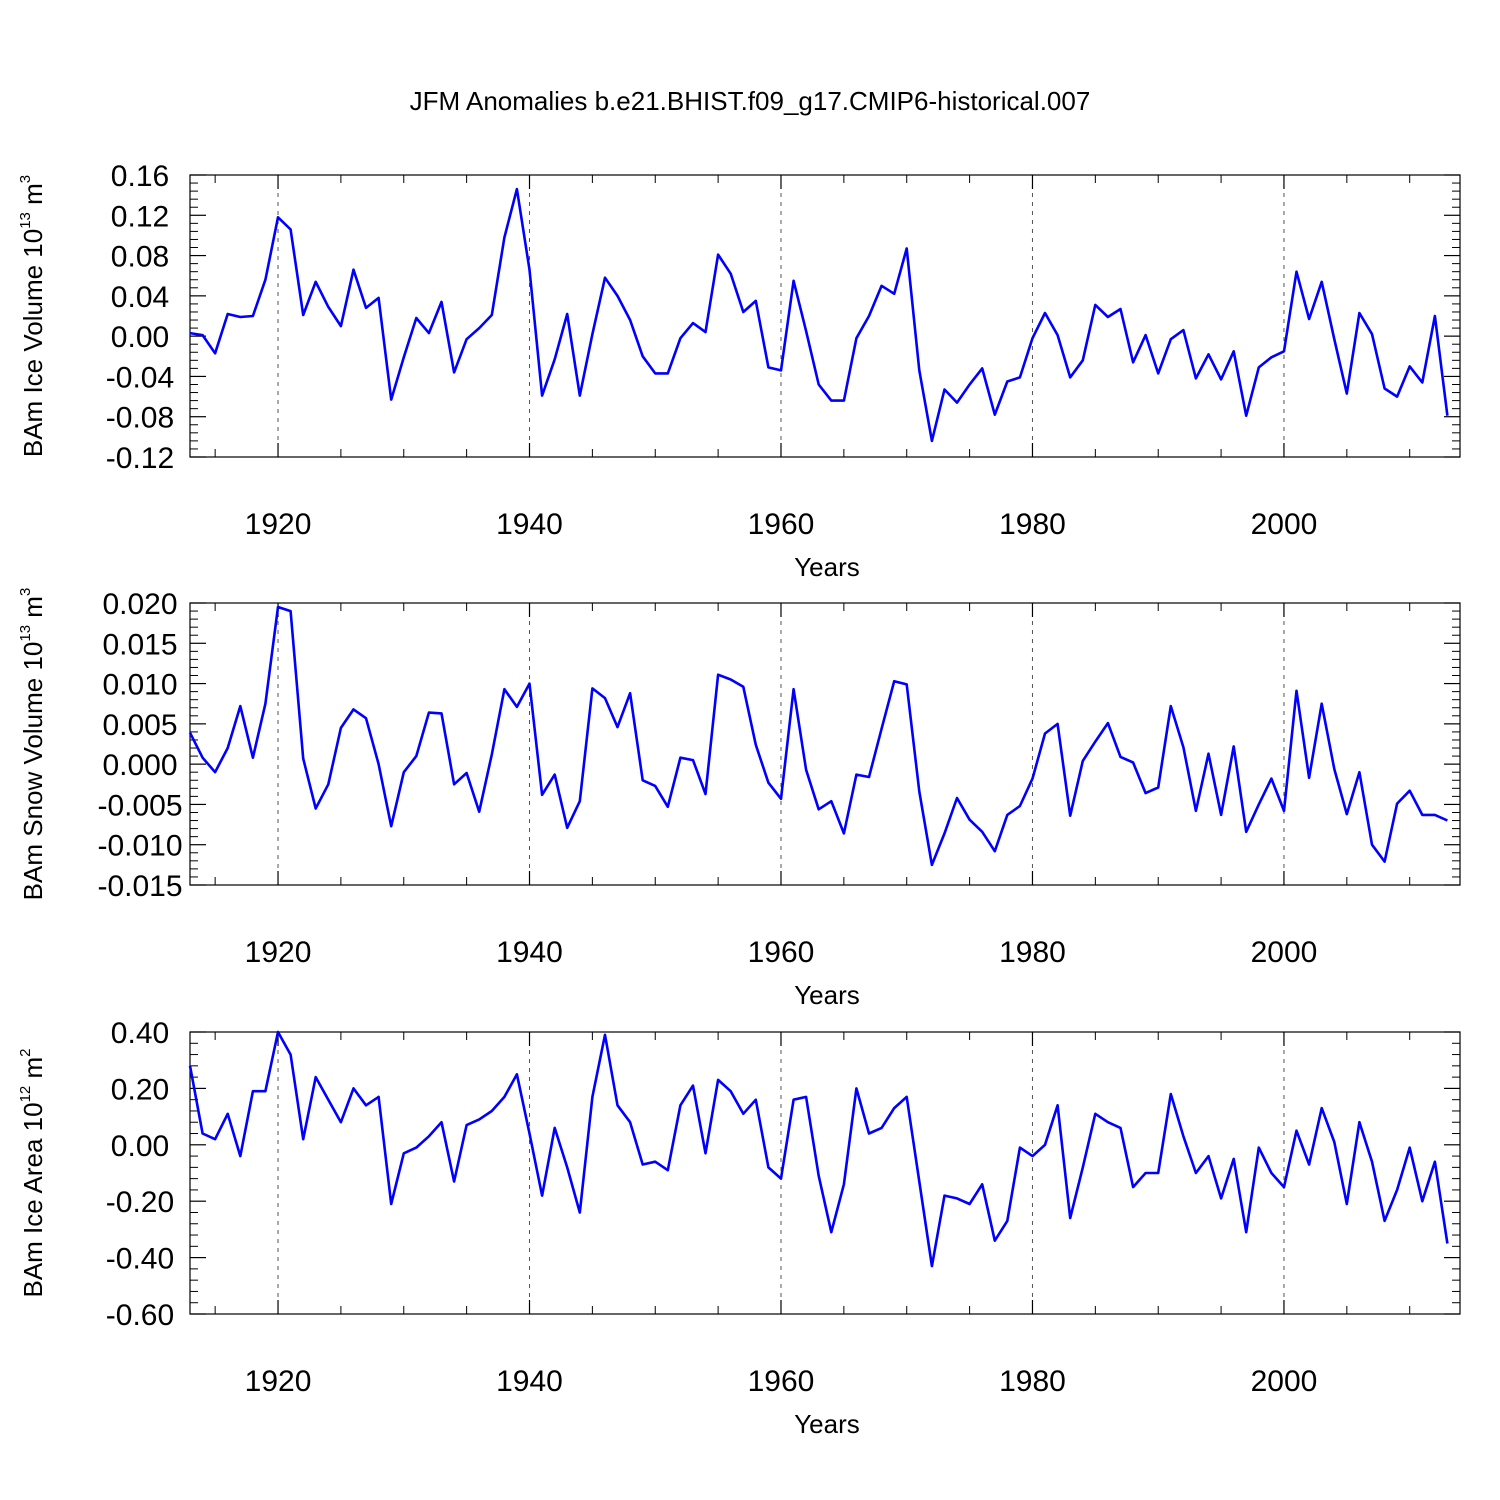 This screenshot has height=1500, width=1500. What do you see at coordinates (140, 418) in the screenshot?
I see `ice-volume-y-tick-label: -0.08` at bounding box center [140, 418].